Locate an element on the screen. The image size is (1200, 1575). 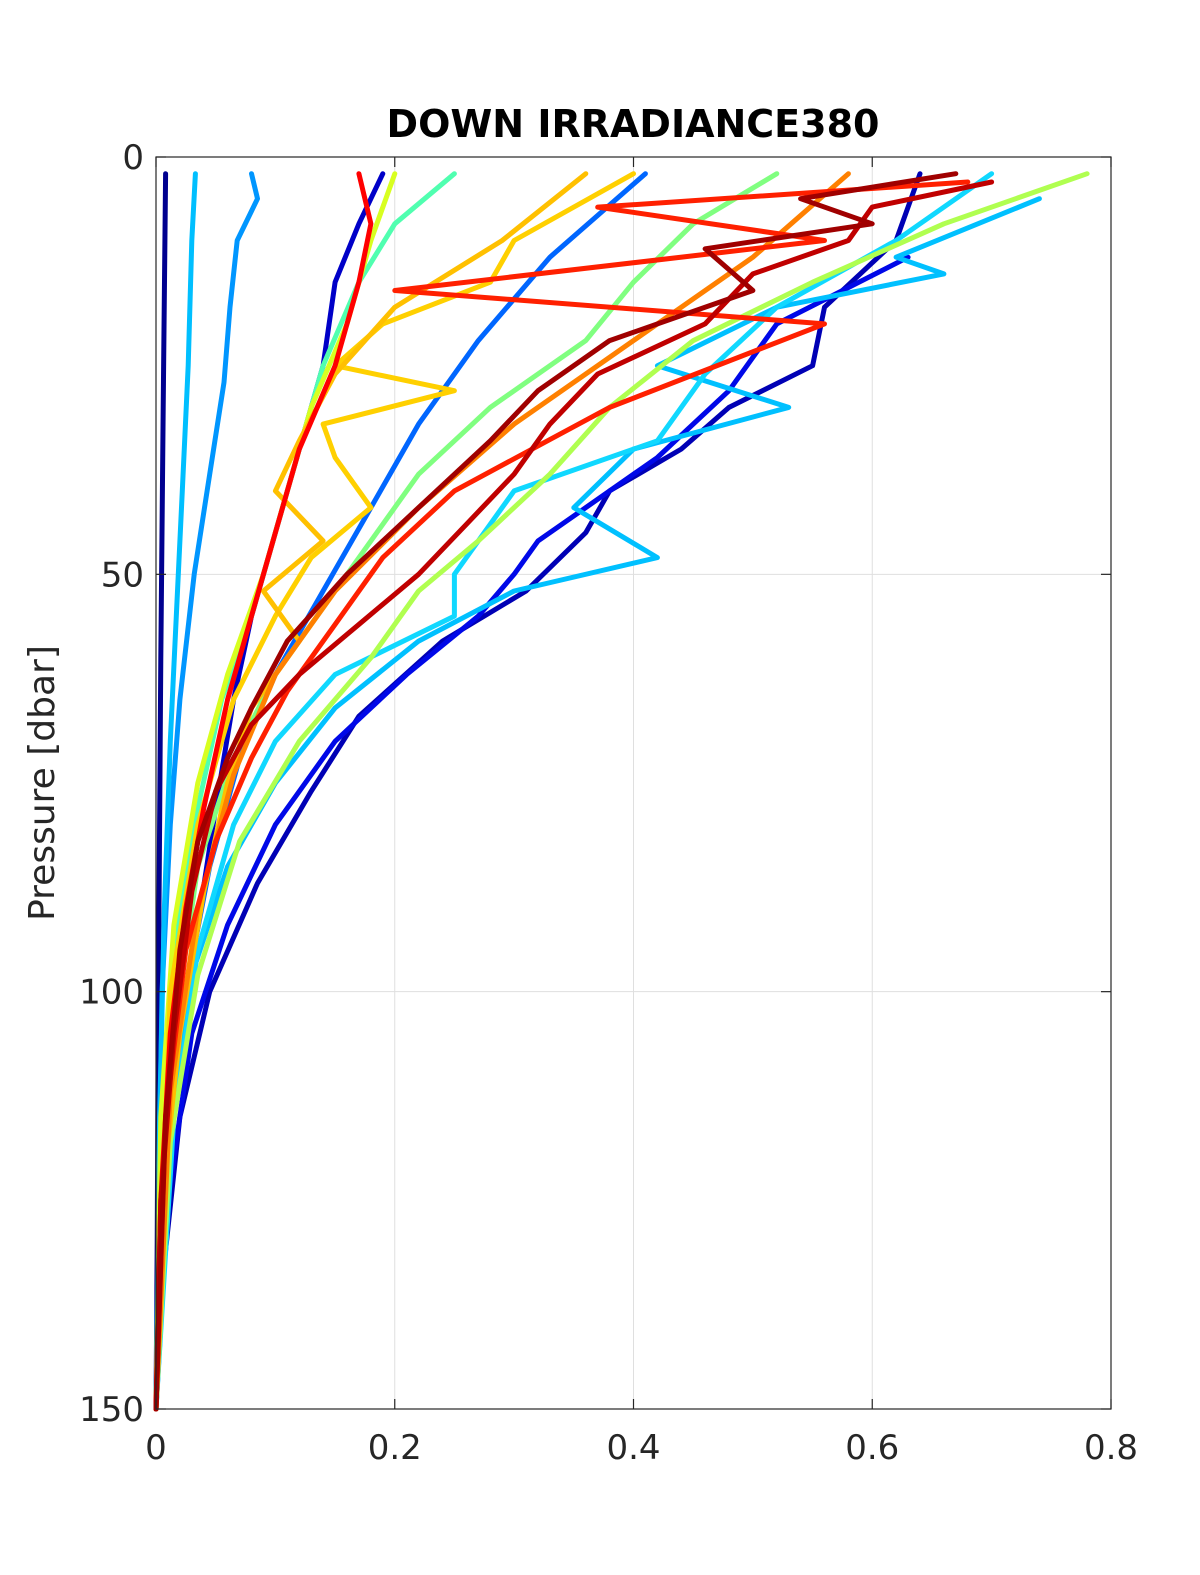
y-tick-label: 0 is located at coordinates (133, 158).